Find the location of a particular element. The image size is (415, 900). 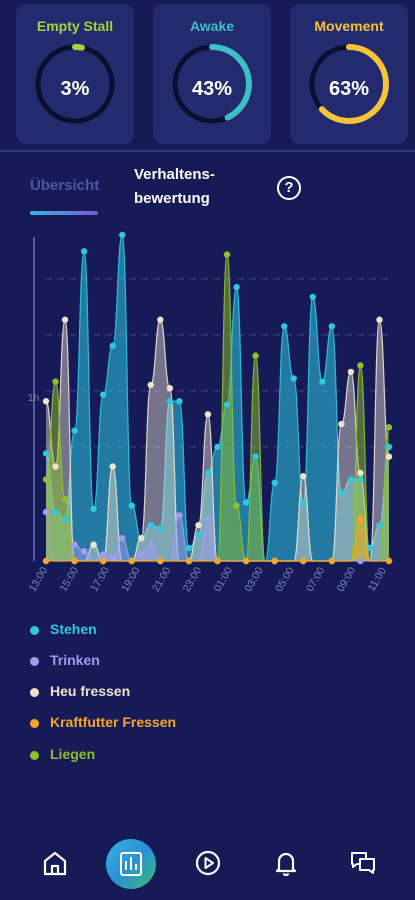

chat-icon is located at coordinates (363, 863).